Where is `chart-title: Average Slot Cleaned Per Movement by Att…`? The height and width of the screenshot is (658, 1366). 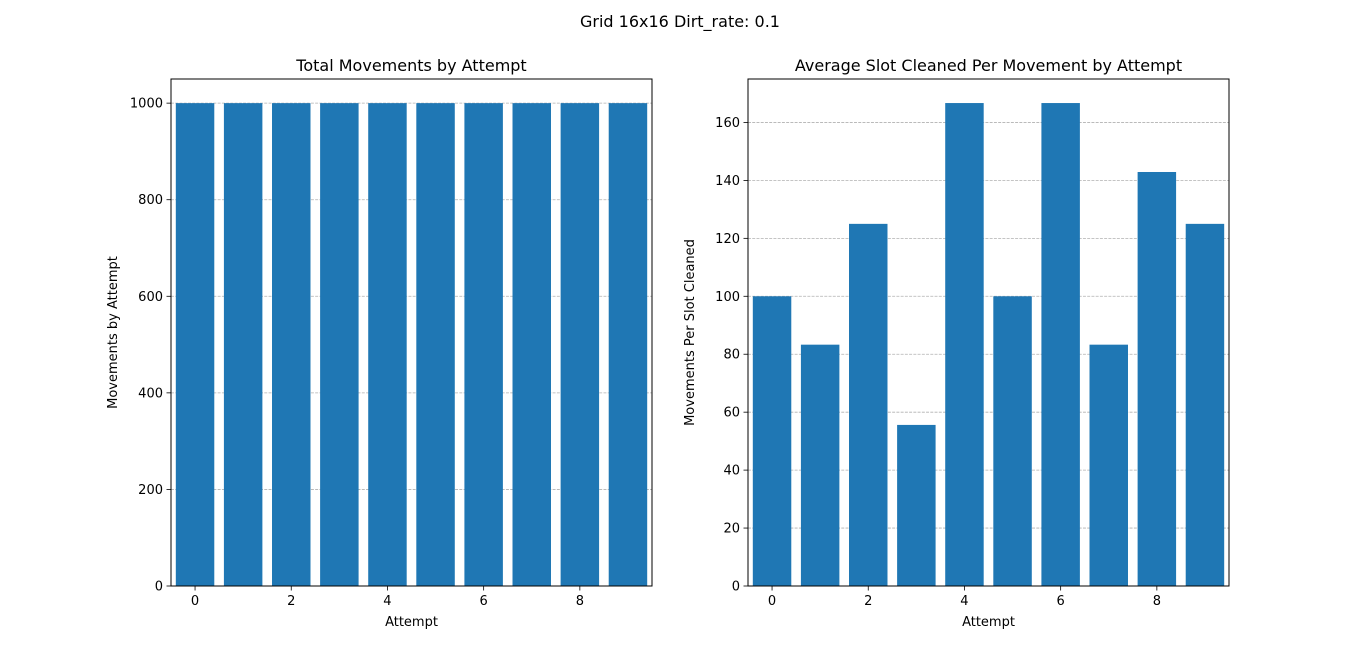
chart-title: Average Slot Cleaned Per Movement by Att… is located at coordinates (988, 65).